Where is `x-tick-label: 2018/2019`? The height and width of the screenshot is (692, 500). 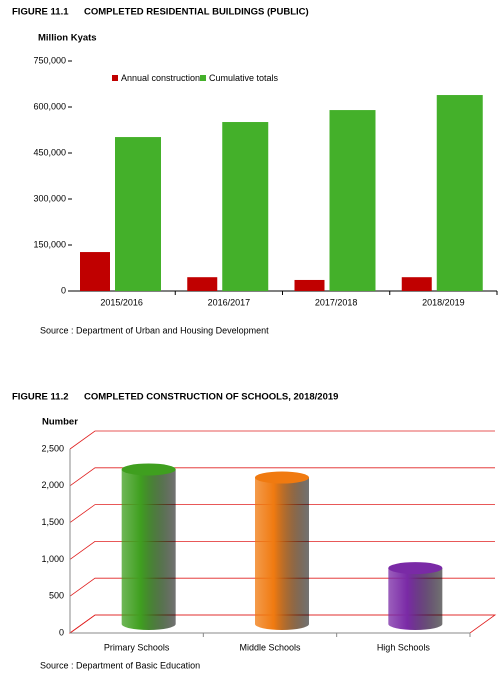 x-tick-label: 2018/2019 is located at coordinates (443, 302).